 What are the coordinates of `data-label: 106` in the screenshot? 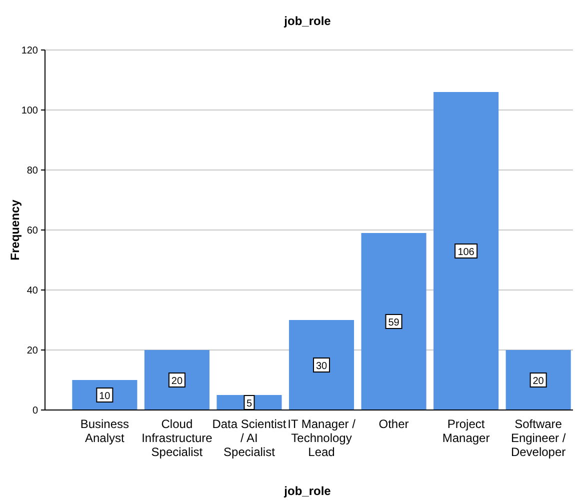 It's located at (466, 252).